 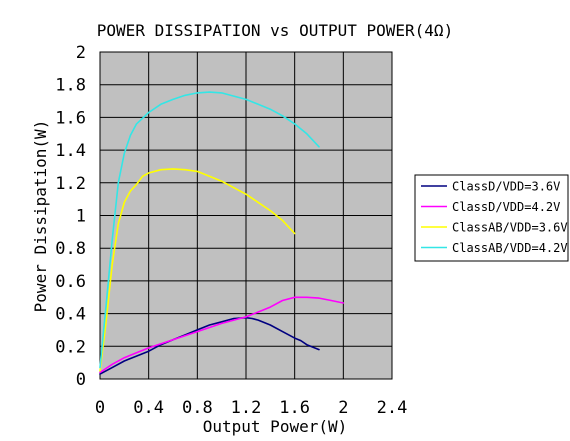 What do you see at coordinates (70, 151) in the screenshot?
I see `y-tick-label: 1.4` at bounding box center [70, 151].